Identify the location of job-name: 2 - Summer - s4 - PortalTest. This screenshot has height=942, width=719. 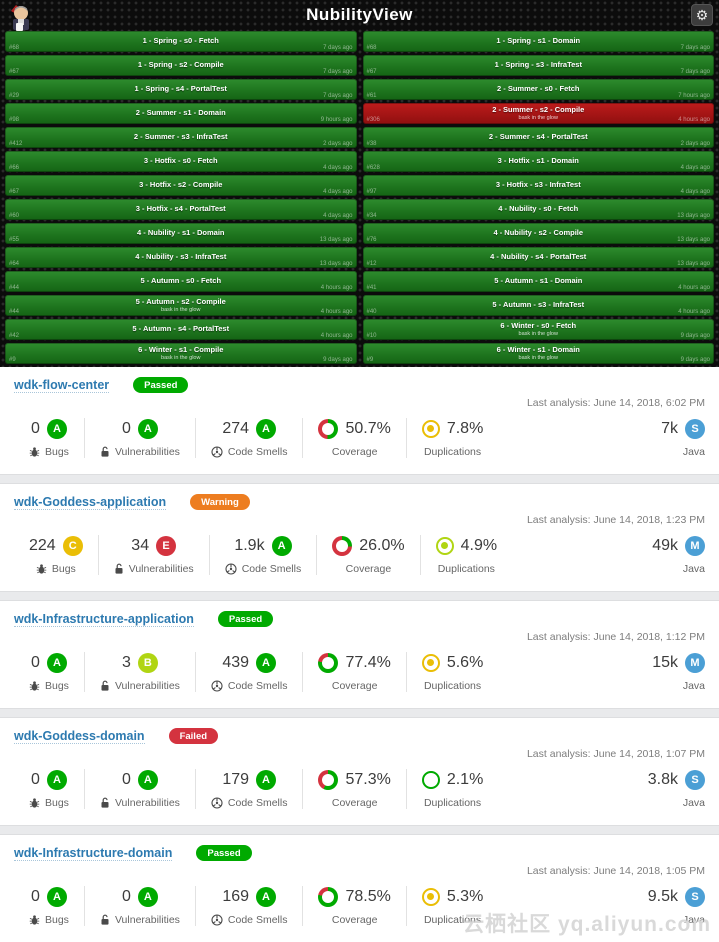
(538, 137).